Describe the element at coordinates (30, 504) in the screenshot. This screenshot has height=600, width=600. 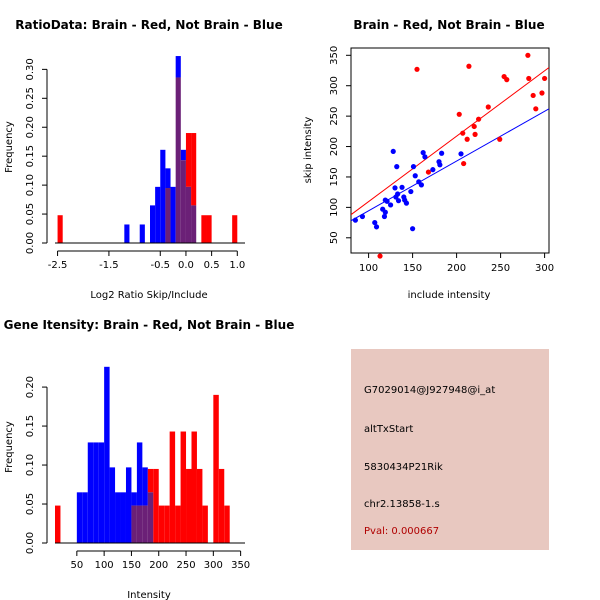
I see `intensity-y-tick-label: 0.05` at that location.